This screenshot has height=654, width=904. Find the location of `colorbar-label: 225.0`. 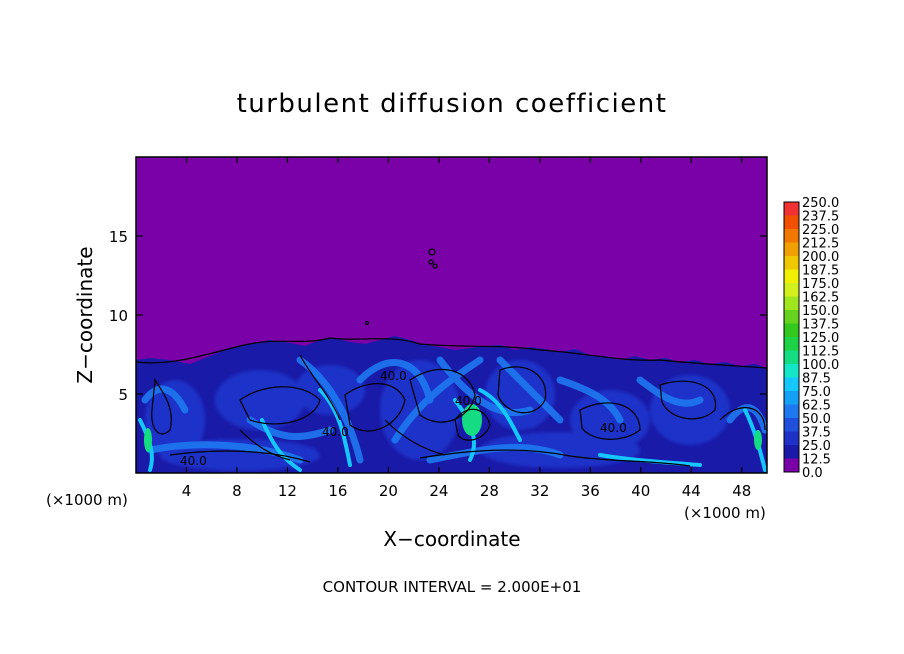

colorbar-label: 225.0 is located at coordinates (820, 230).